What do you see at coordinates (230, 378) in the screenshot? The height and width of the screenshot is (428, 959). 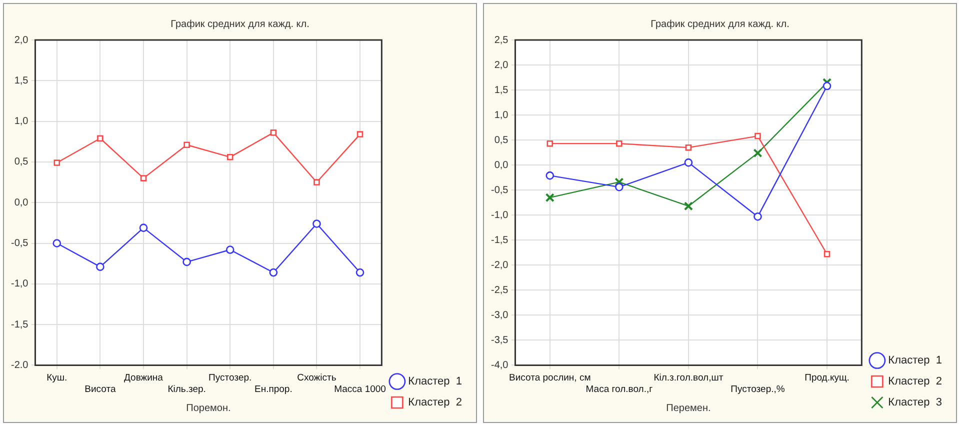 I see `x-tick-label: Пустозер.` at bounding box center [230, 378].